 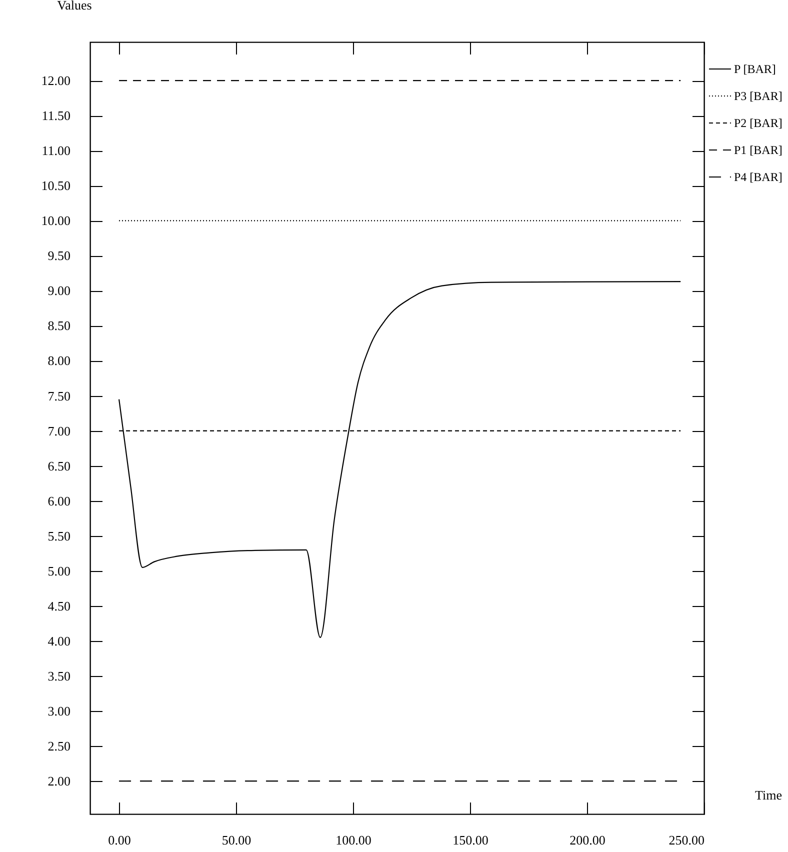 I want to click on legend-label: P1 [BAR], so click(x=758, y=150).